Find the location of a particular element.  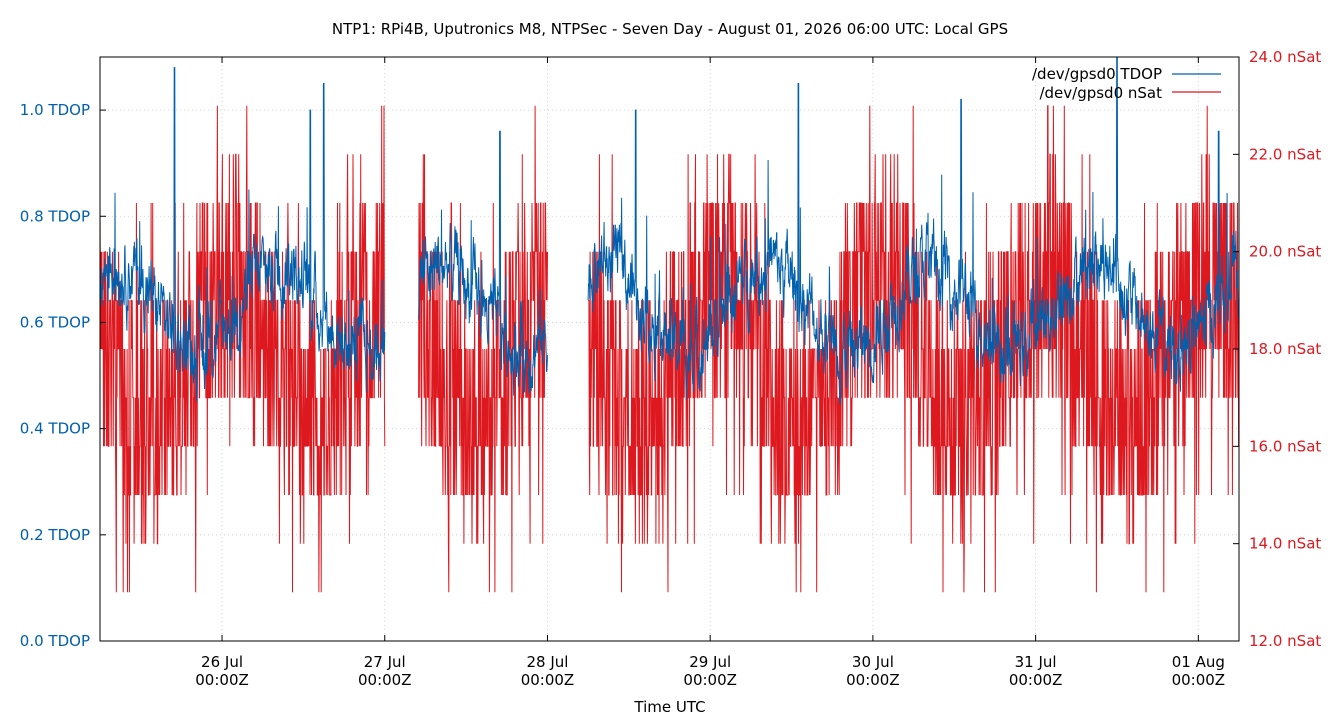

legend-label-nsat: /dev/gpsd0 nSat is located at coordinates (1100, 93).